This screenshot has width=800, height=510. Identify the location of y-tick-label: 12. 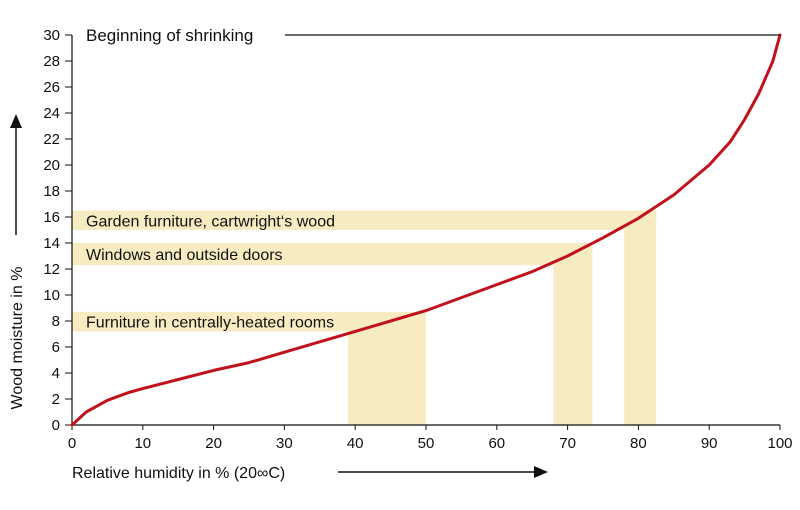
(51, 269).